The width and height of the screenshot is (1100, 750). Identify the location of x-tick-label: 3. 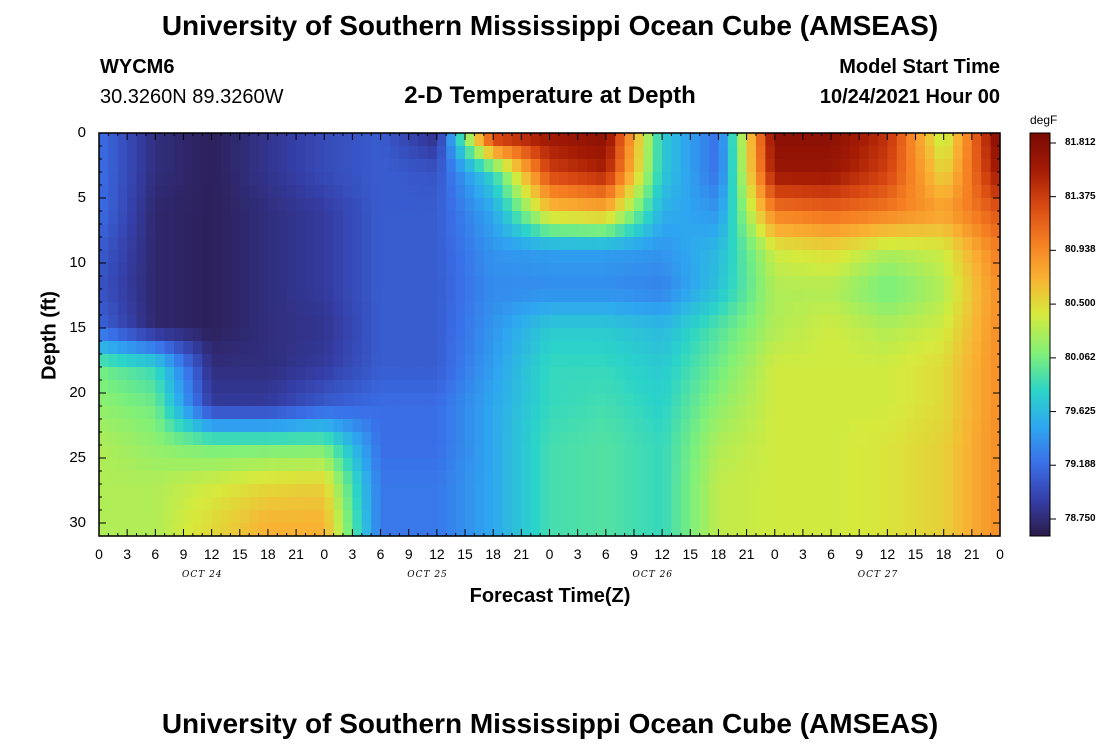
(352, 554).